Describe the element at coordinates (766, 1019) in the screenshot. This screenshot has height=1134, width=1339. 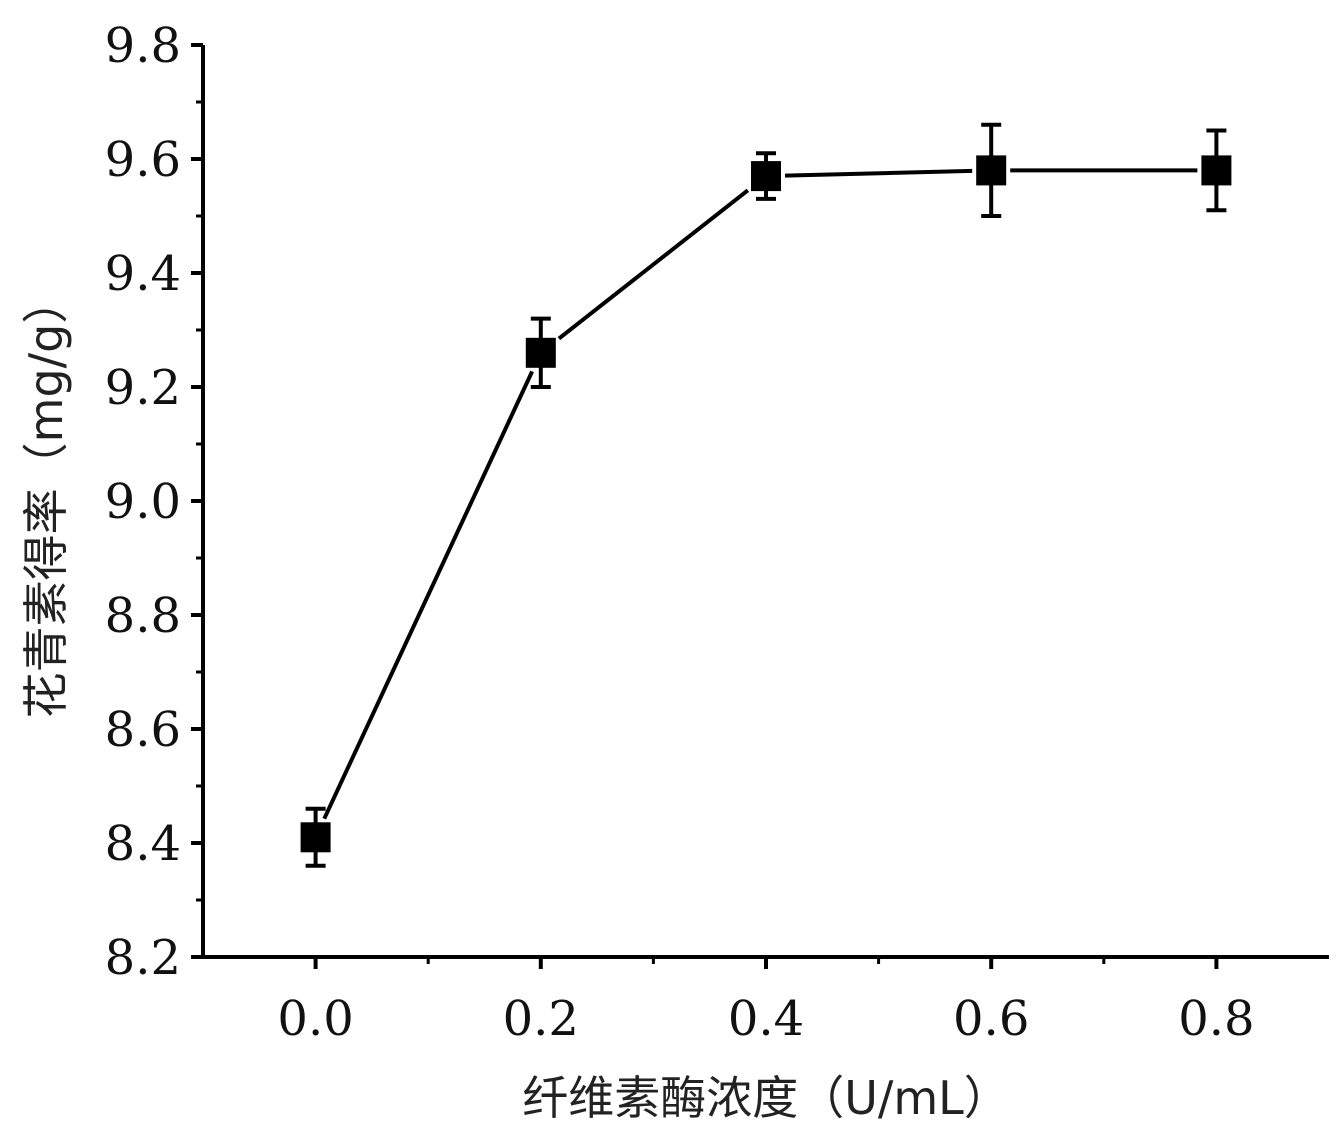
I see `x-tick-label: 0.4` at that location.